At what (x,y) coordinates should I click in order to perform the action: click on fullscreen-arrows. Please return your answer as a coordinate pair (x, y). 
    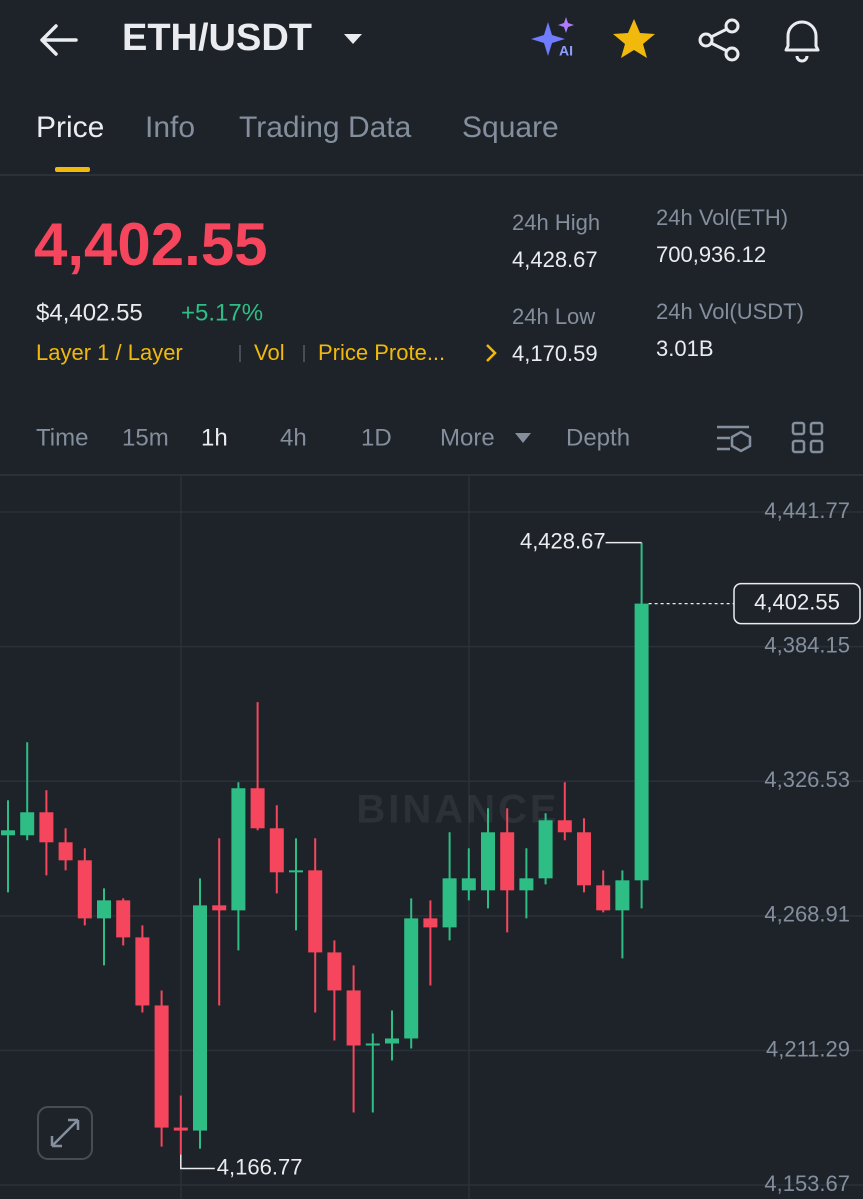
    Looking at the image, I should click on (65, 1133).